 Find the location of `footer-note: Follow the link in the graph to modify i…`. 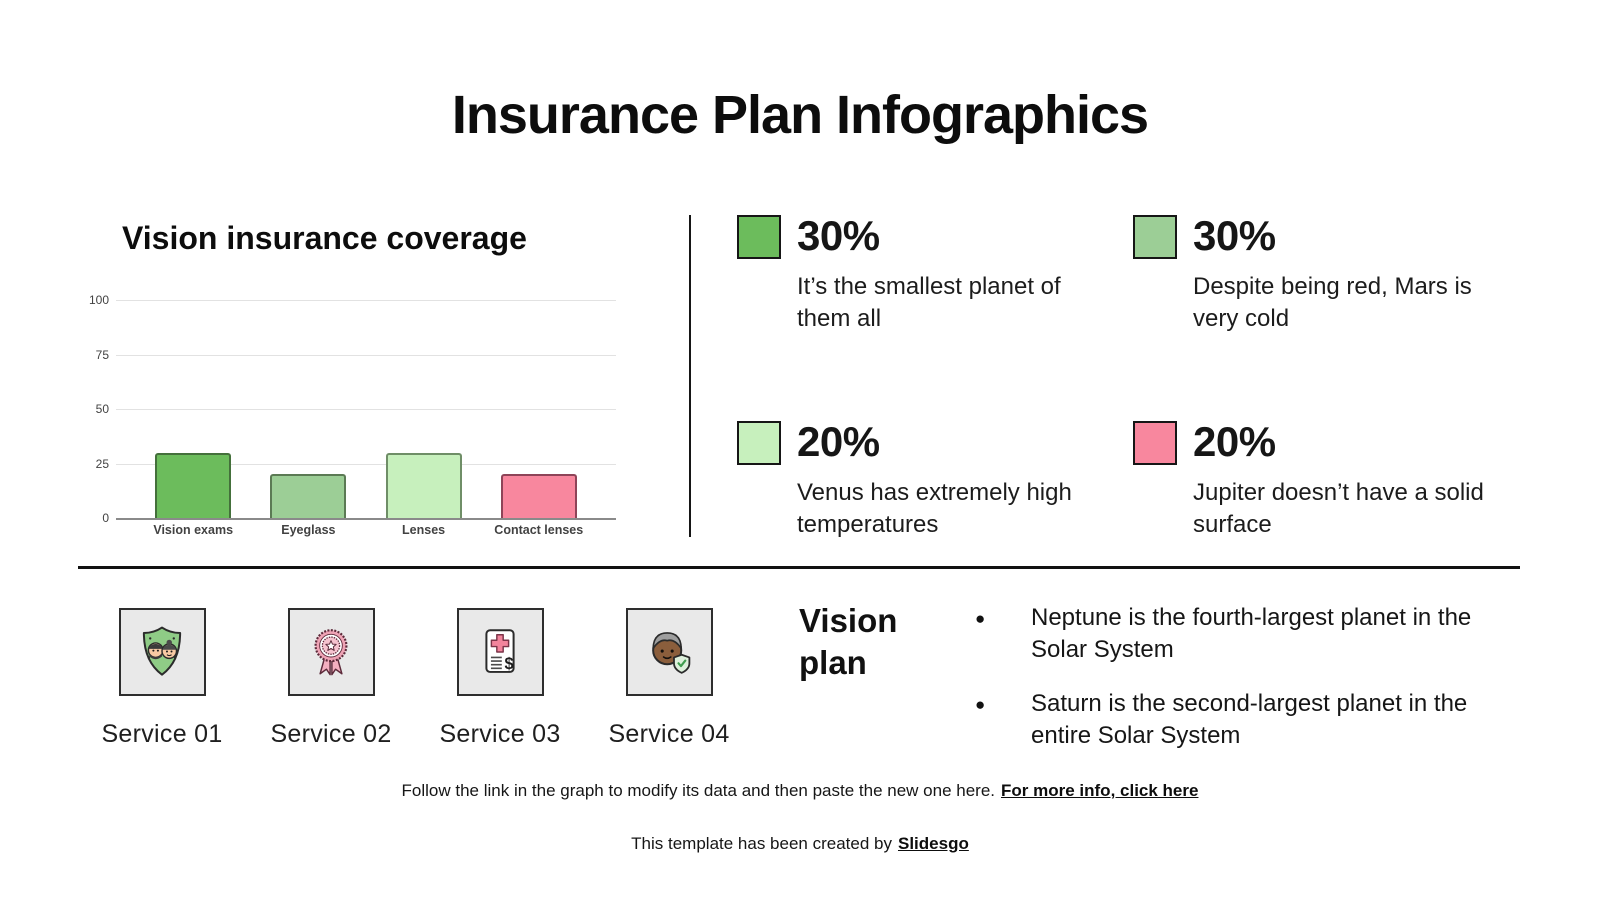

footer-note: Follow the link in the graph to modify i… is located at coordinates (698, 790).